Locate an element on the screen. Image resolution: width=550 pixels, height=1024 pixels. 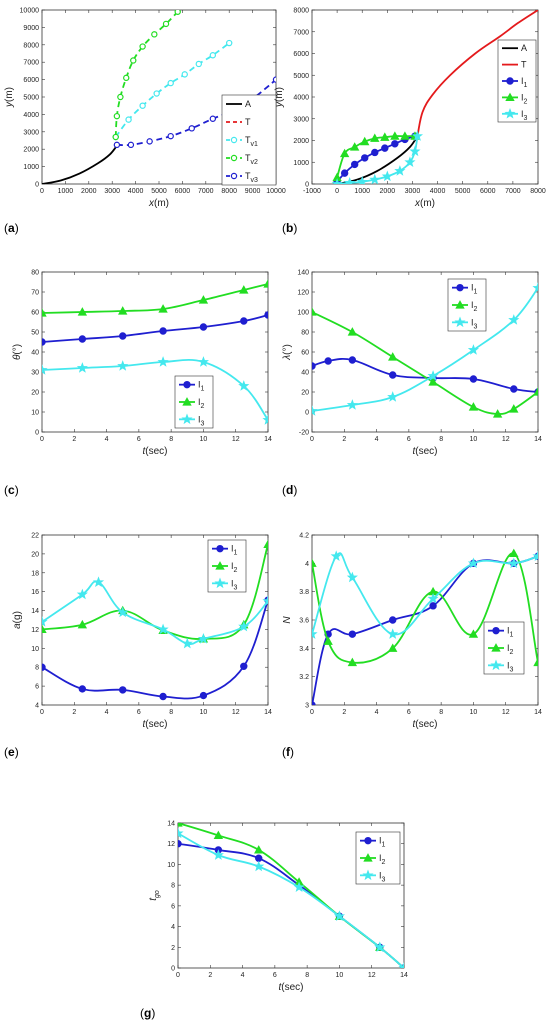
series-group-c is located at coordinates (155, 352).